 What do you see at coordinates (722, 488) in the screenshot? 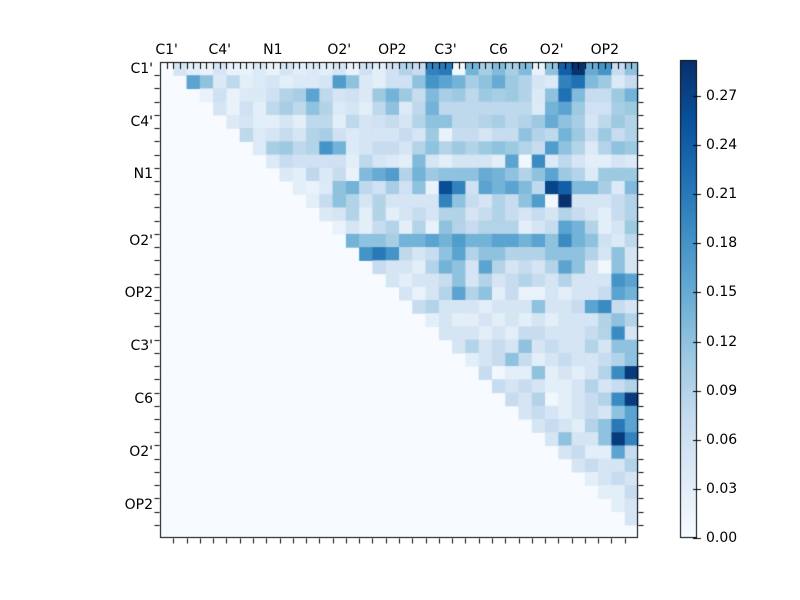
I see `colorbar-tick-label: 0.03` at bounding box center [722, 488].